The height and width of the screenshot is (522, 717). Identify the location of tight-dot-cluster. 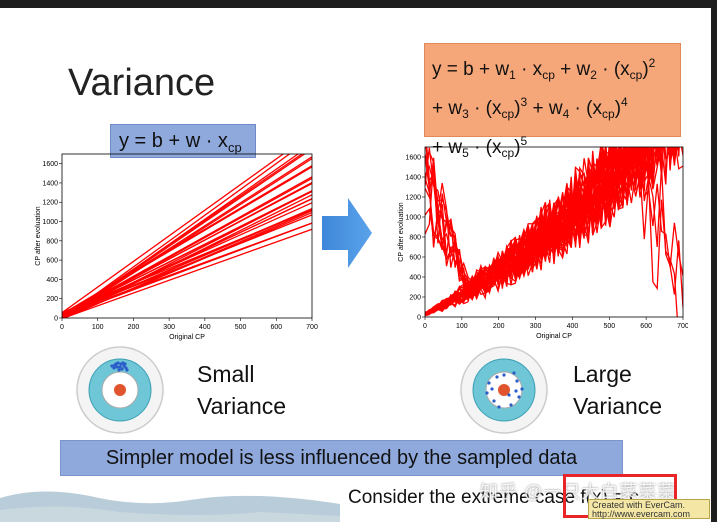
(119, 366).